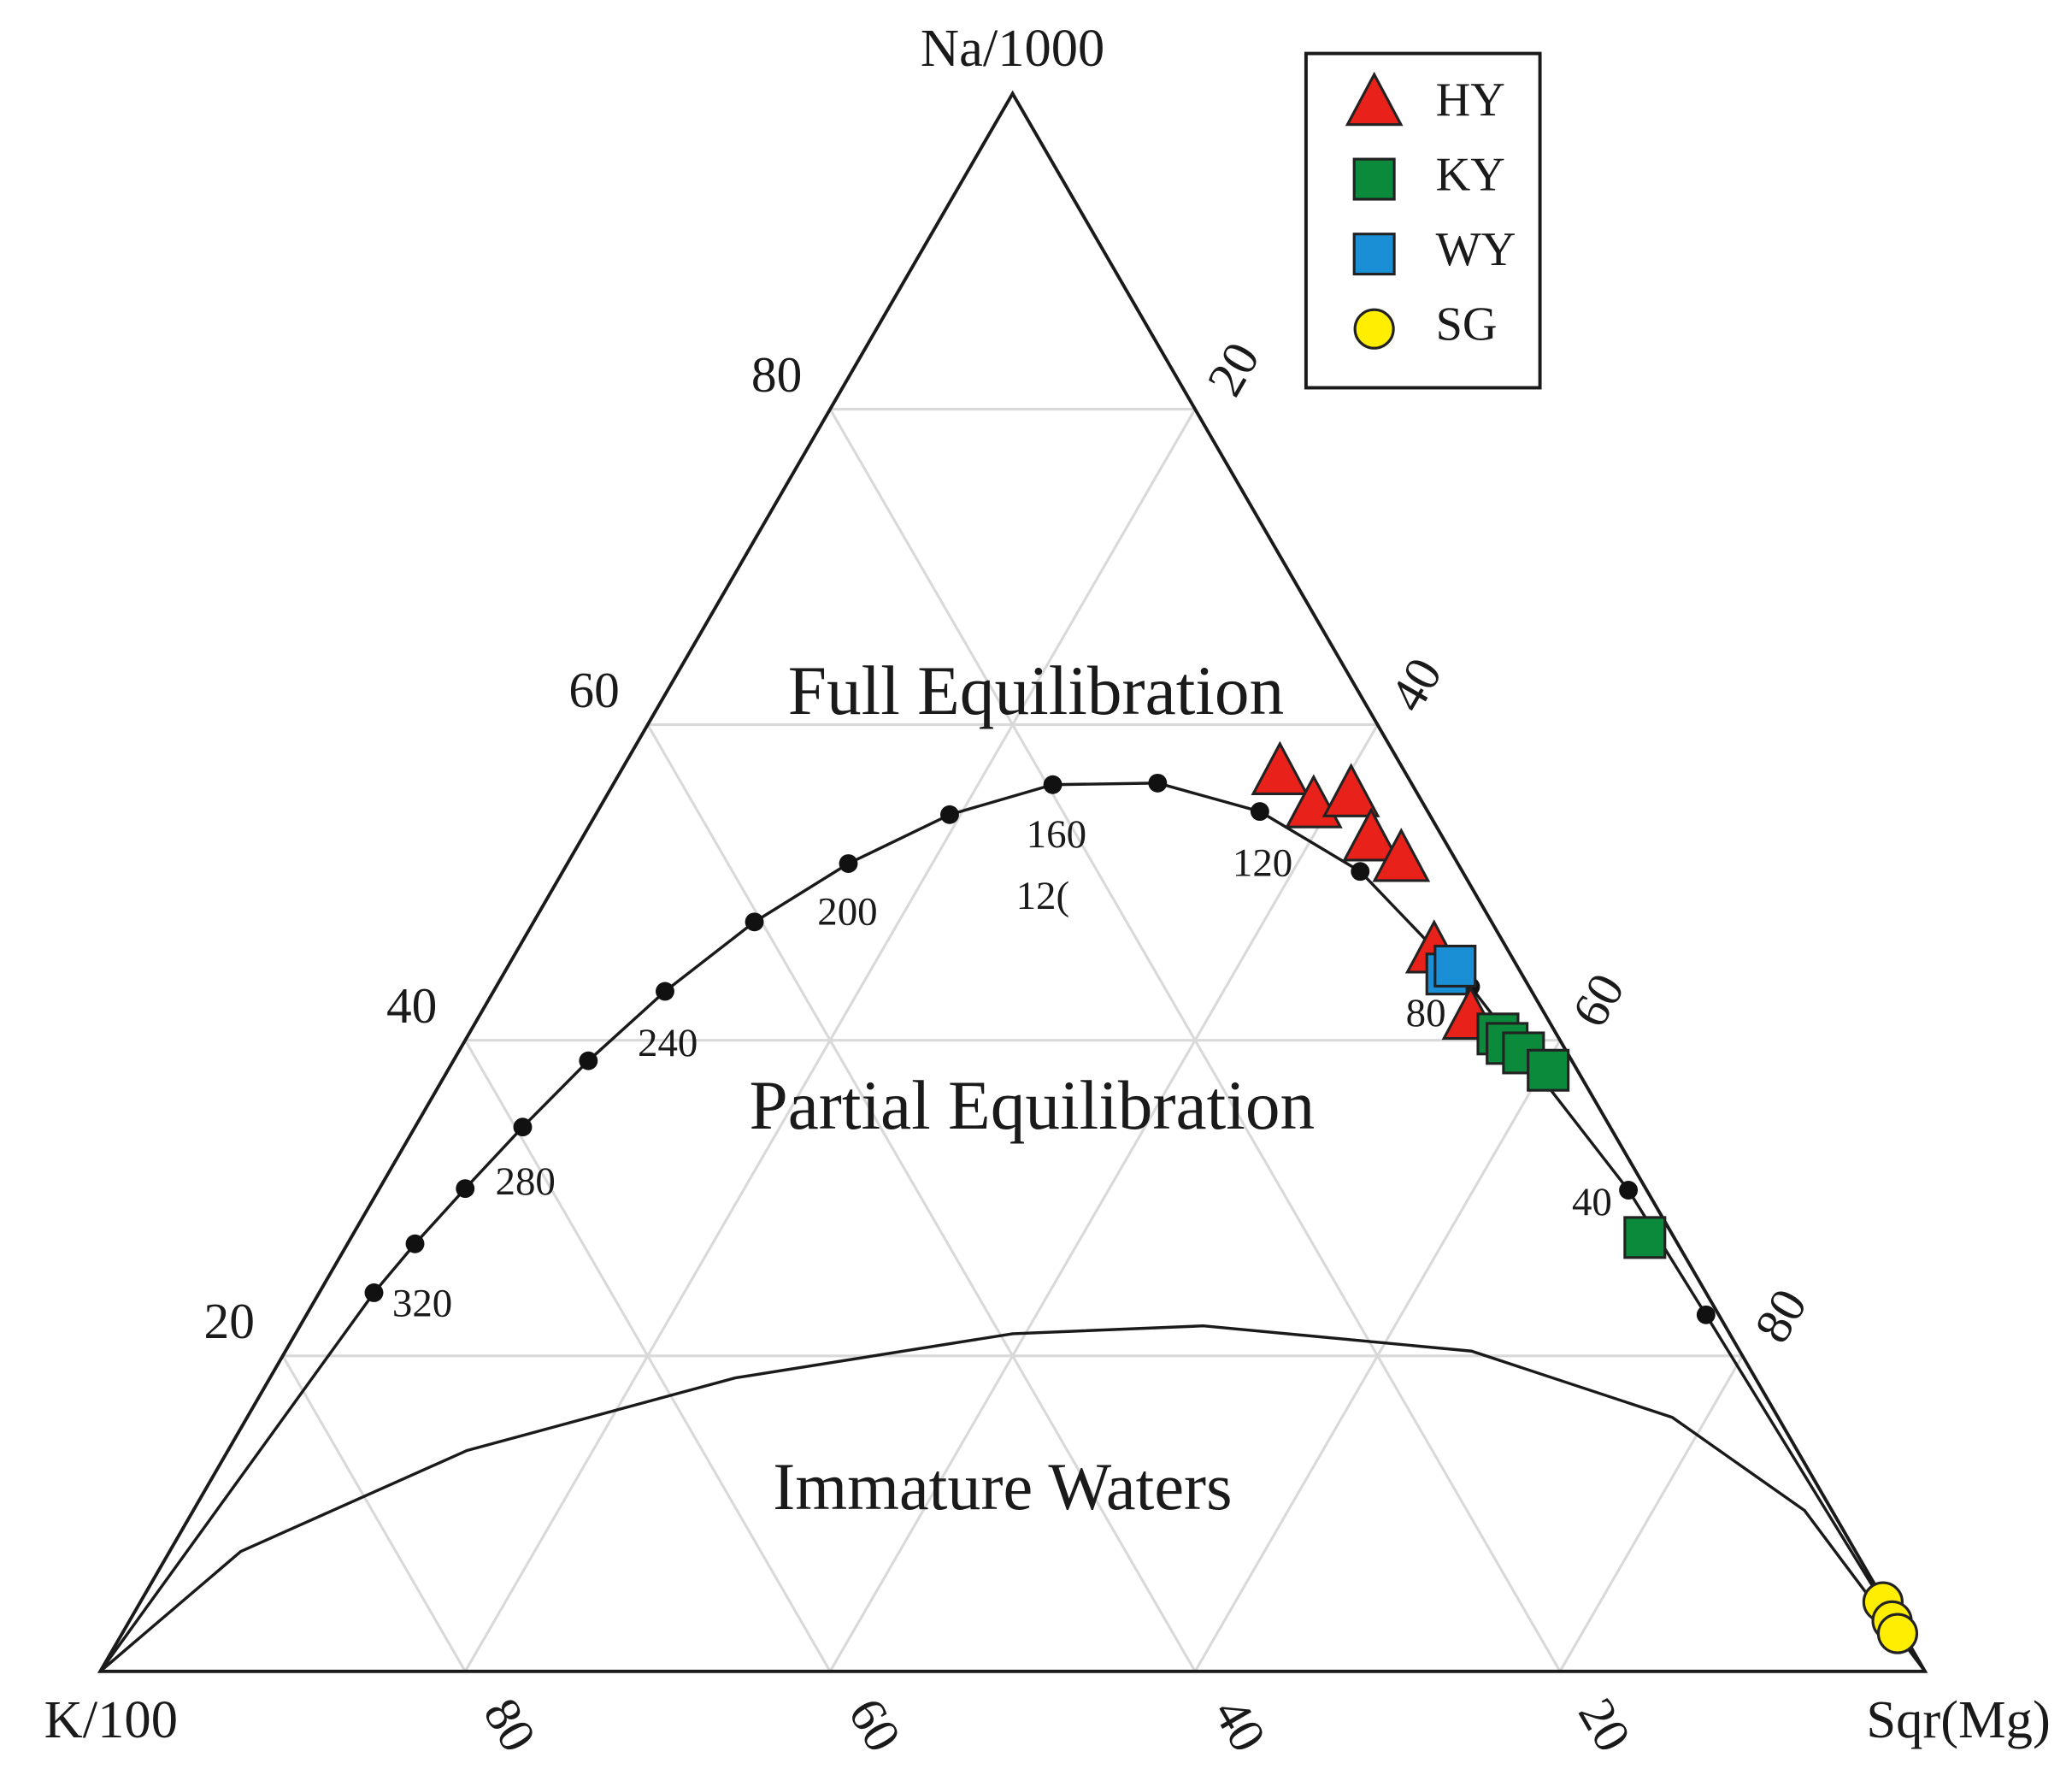 Image resolution: width=2072 pixels, height=1769 pixels. I want to click on axis-label: Na/1000, so click(1013, 48).